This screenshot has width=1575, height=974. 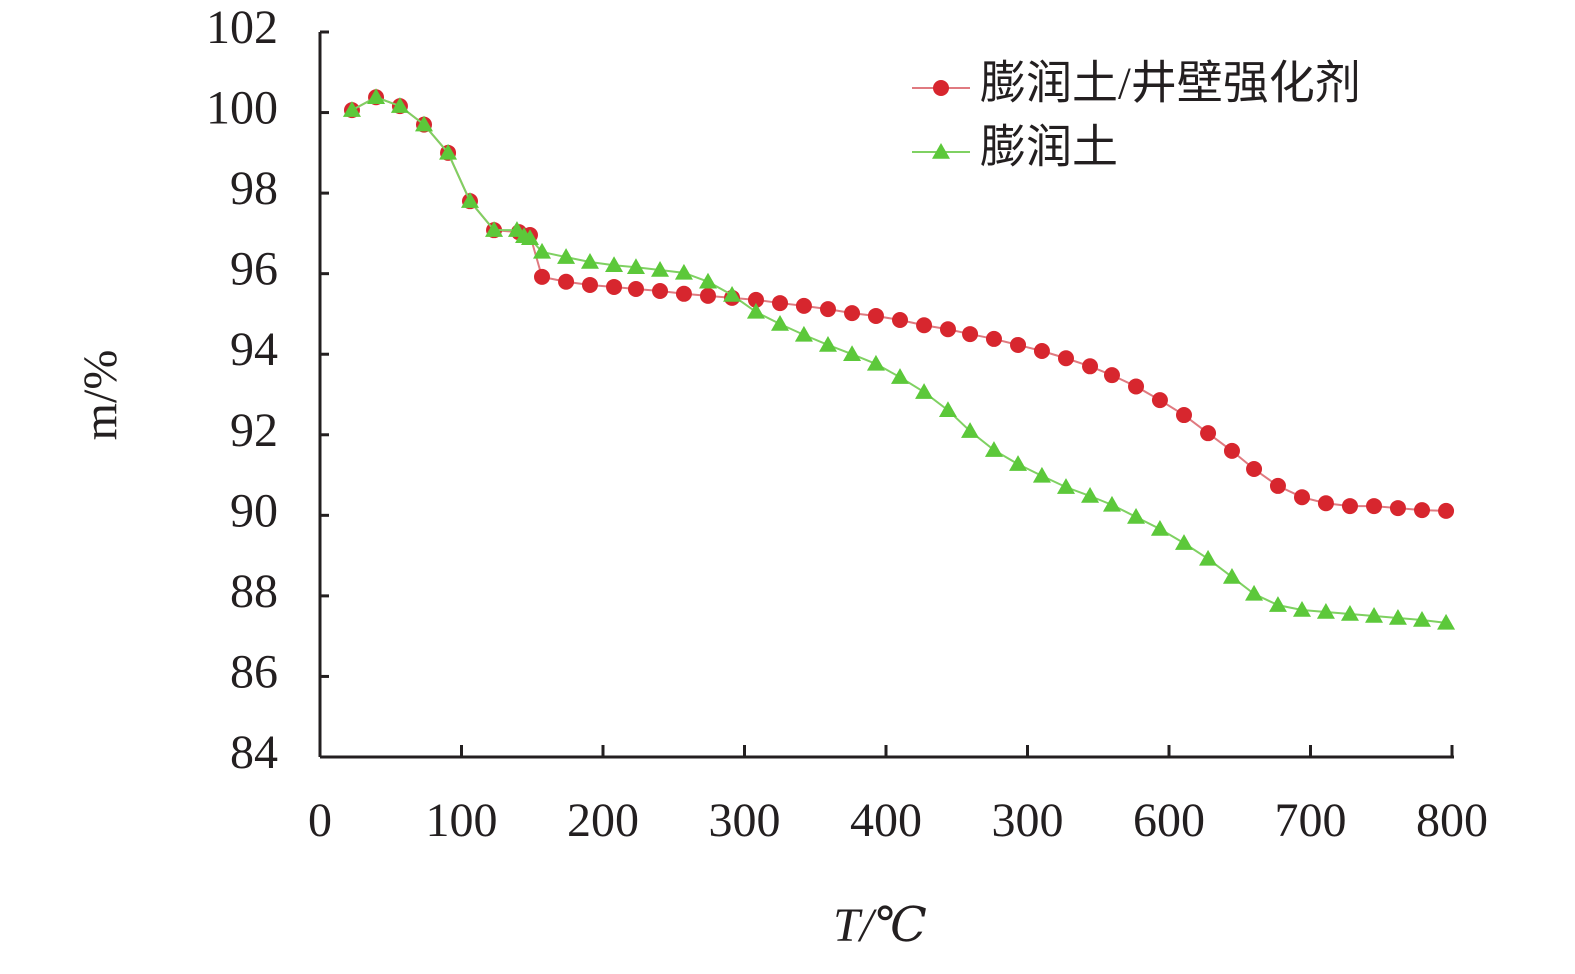 I want to click on legend-label: 膨润土, so click(x=1049, y=147).